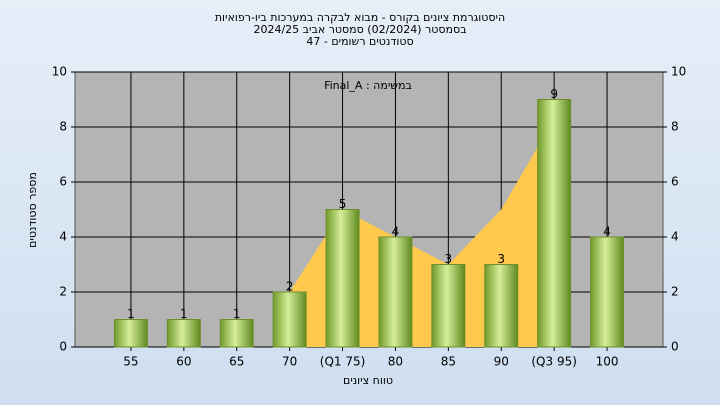 This screenshot has height=405, width=720. I want to click on x-tick-label: 100, so click(607, 362).